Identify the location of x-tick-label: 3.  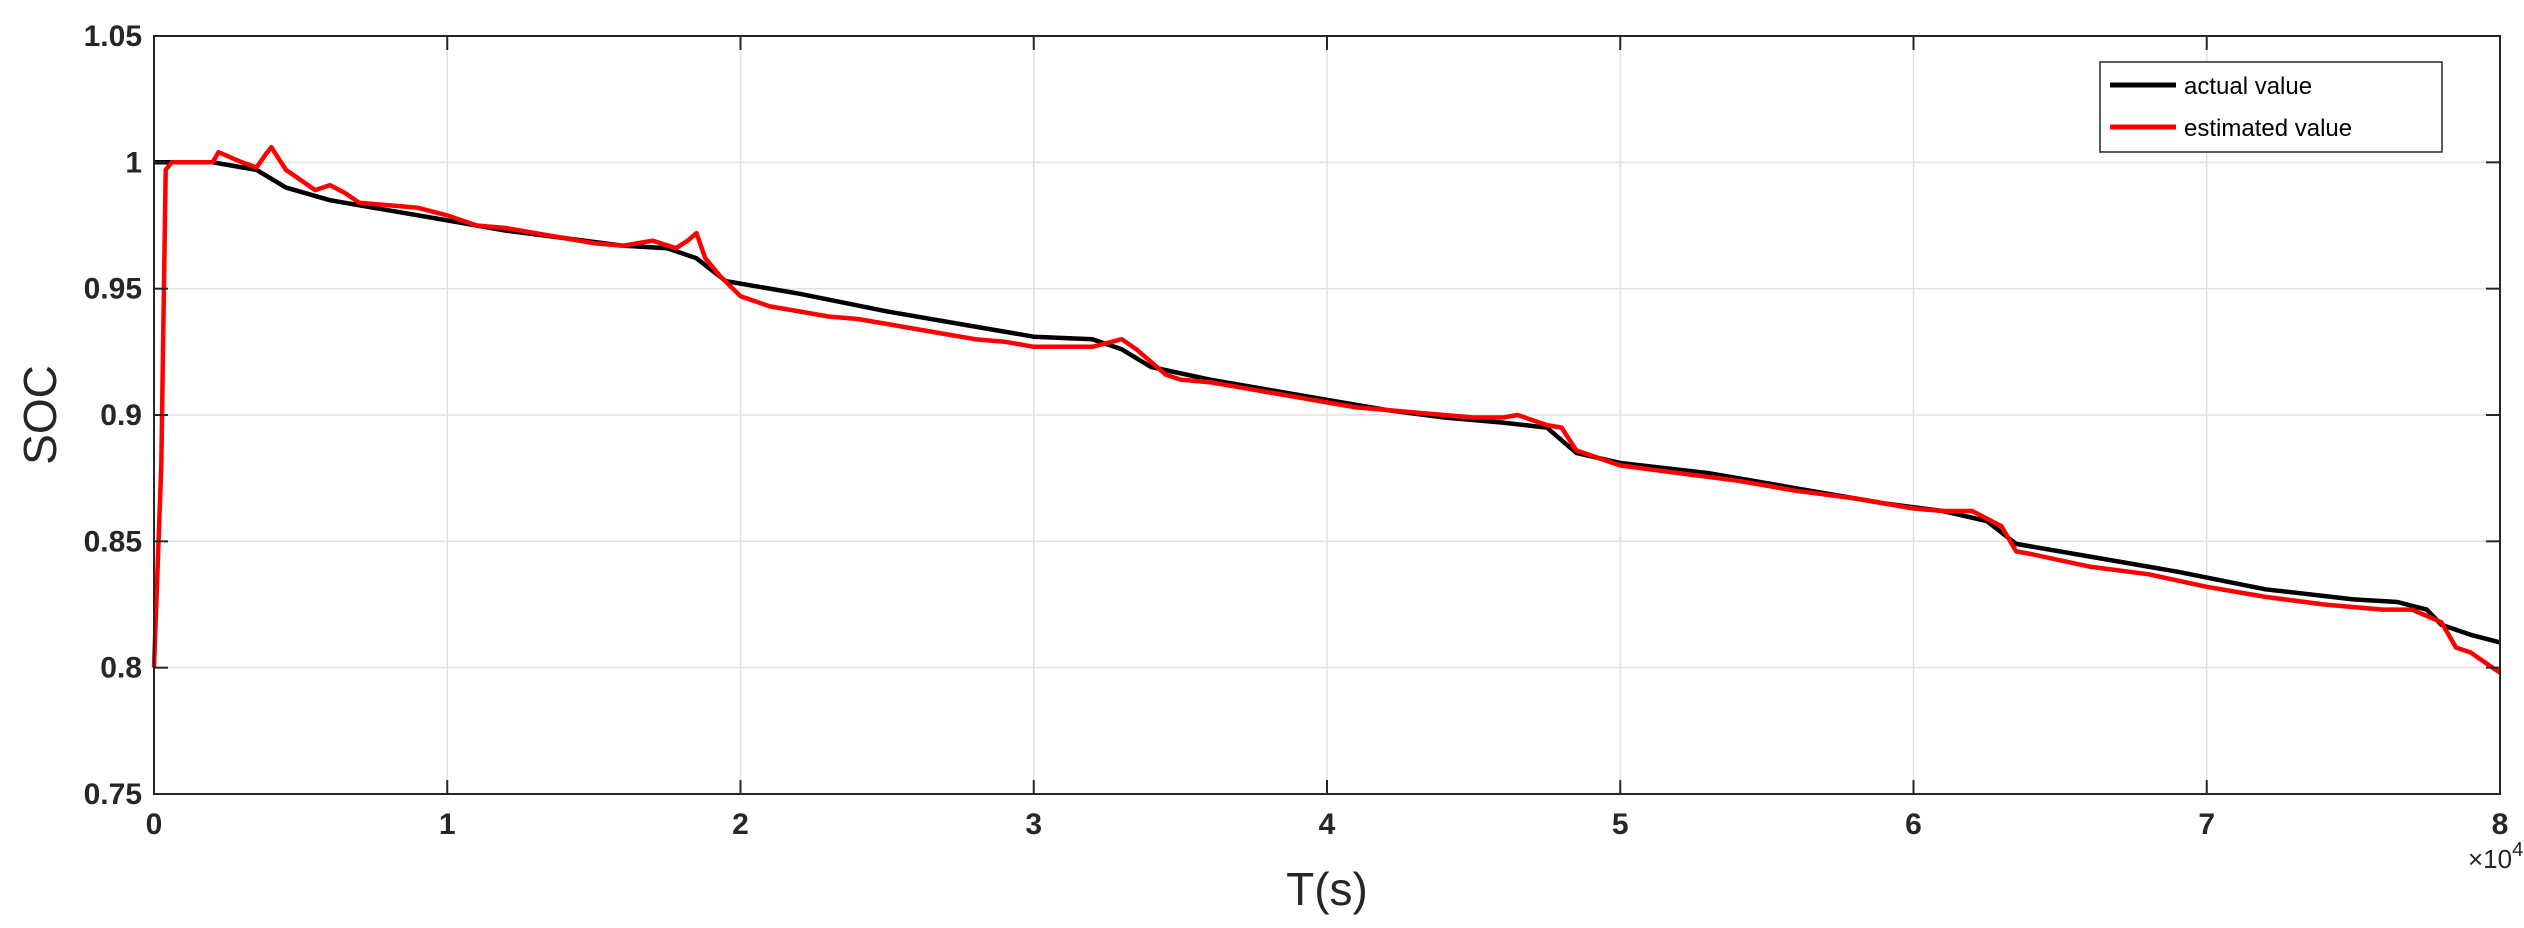
(1033, 824).